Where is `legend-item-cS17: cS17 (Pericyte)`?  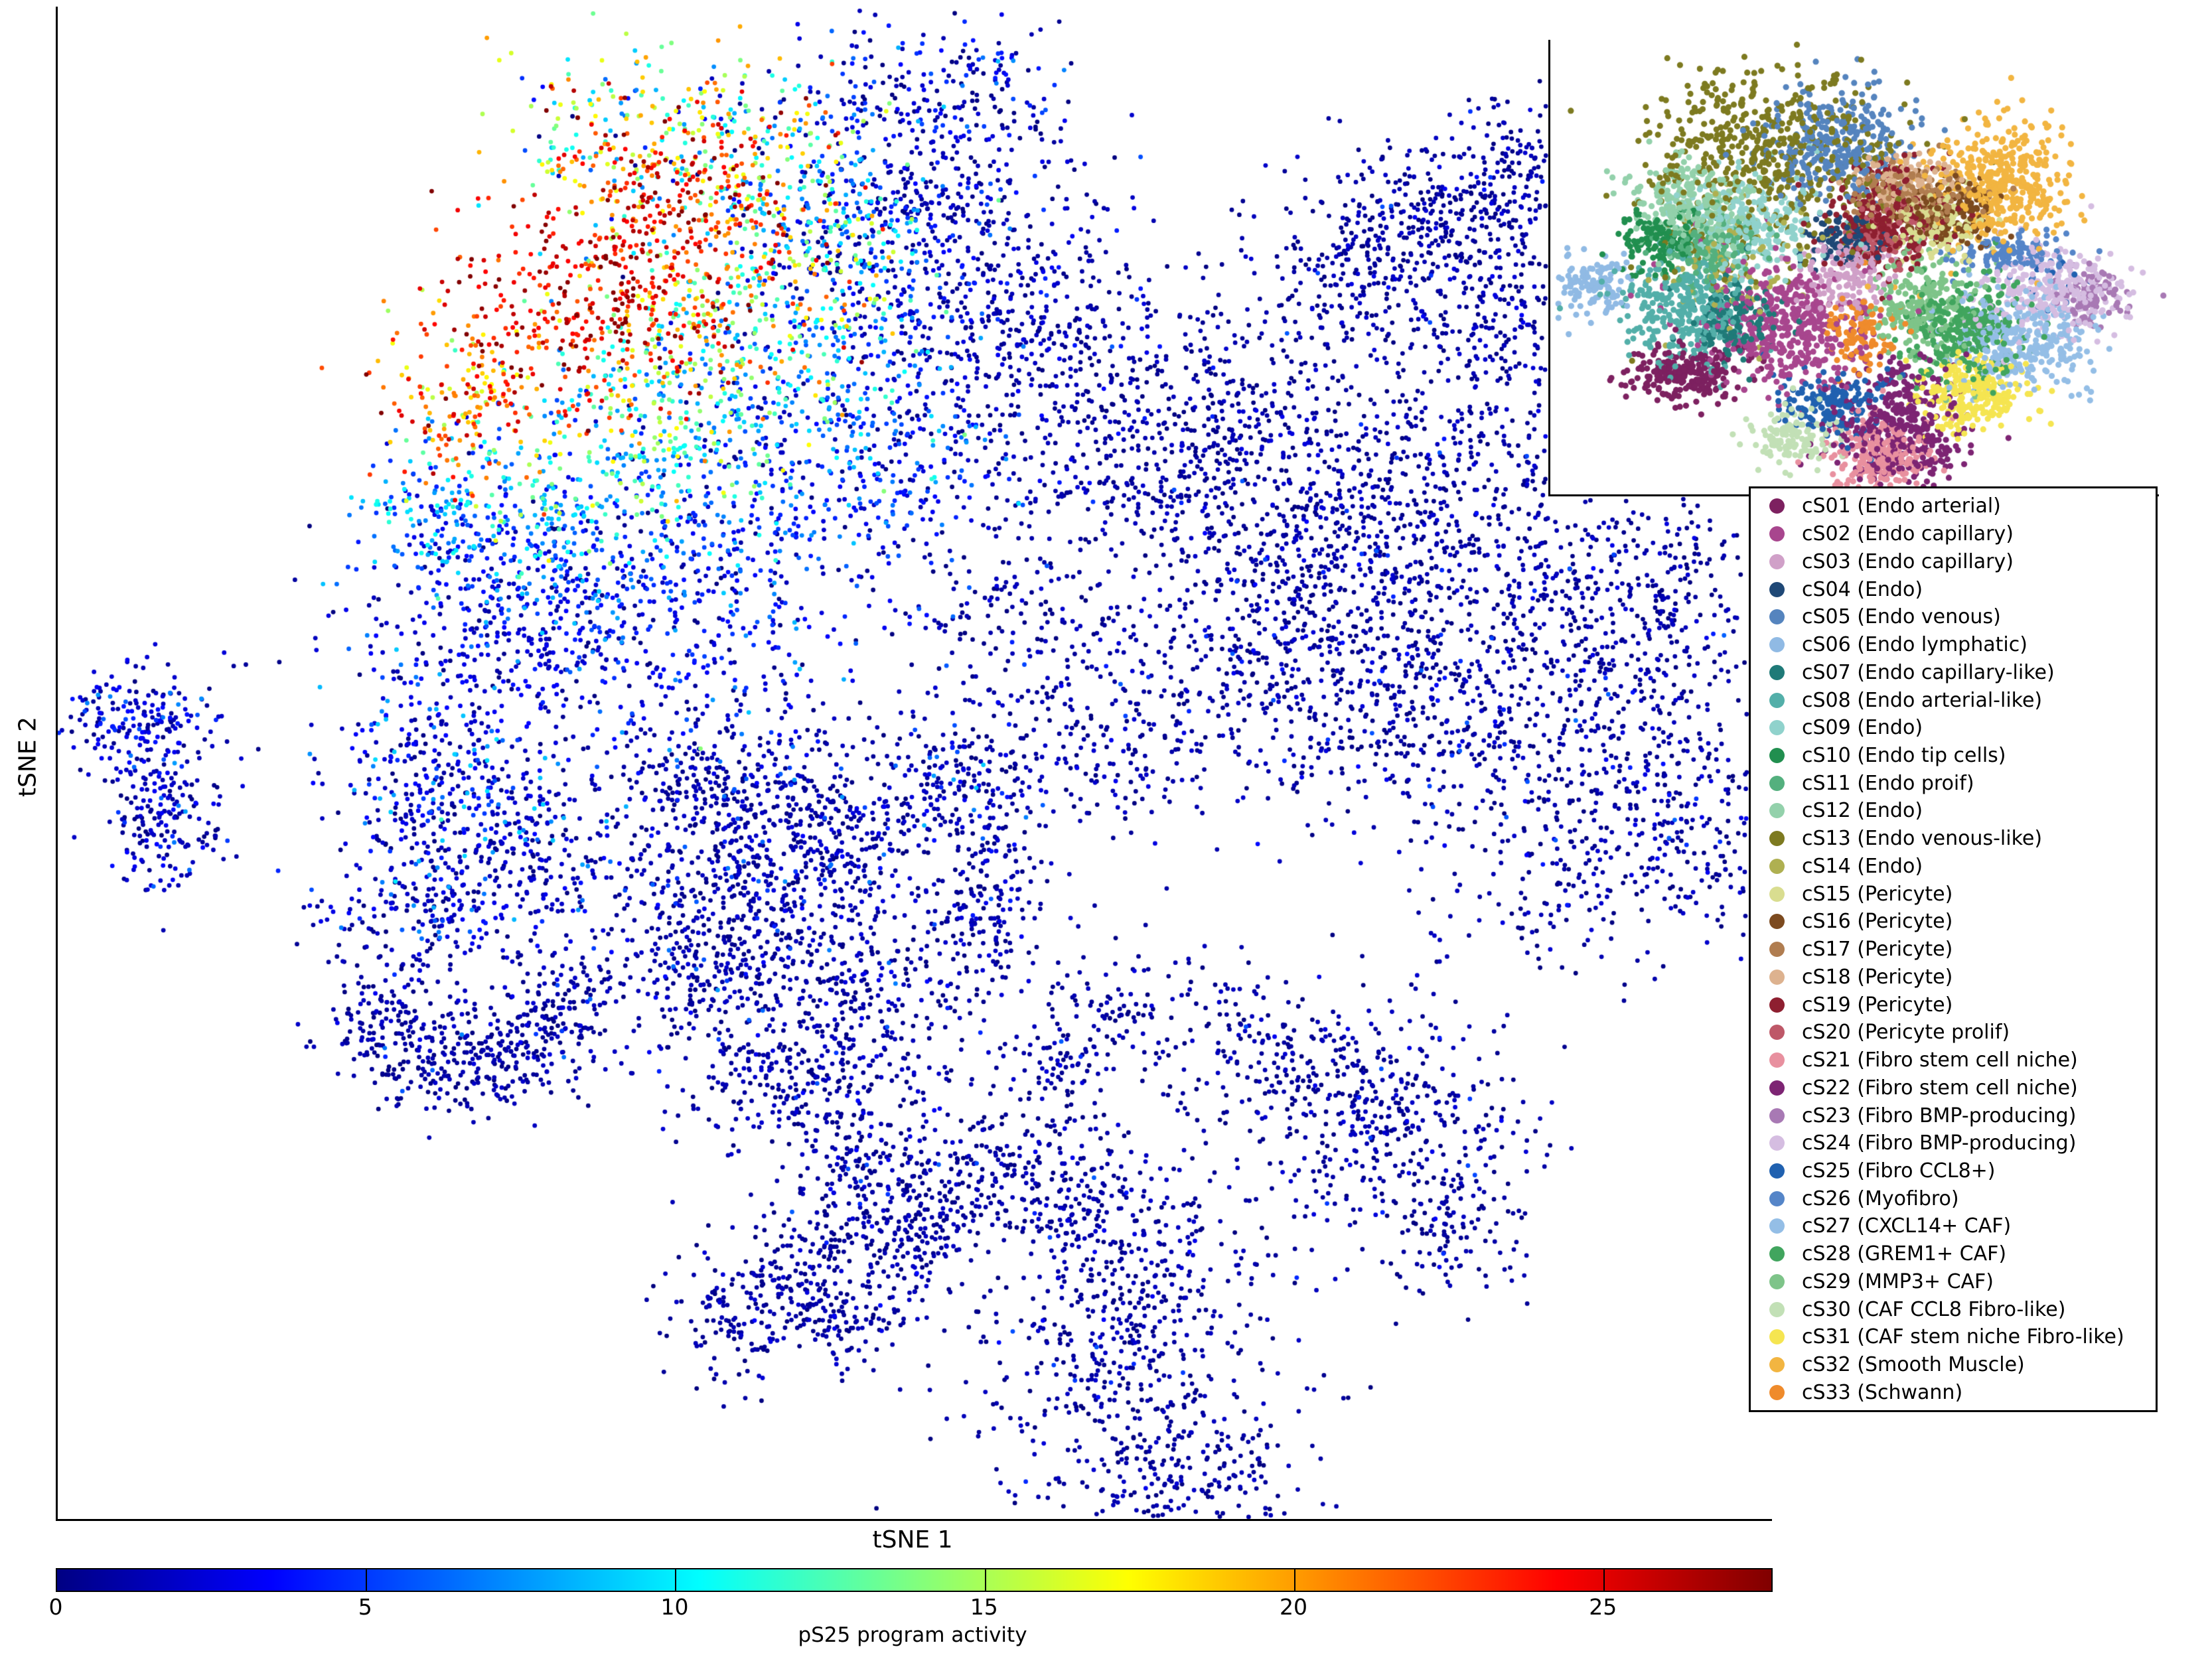
legend-item-cS17: cS17 (Pericyte) is located at coordinates (1954, 950).